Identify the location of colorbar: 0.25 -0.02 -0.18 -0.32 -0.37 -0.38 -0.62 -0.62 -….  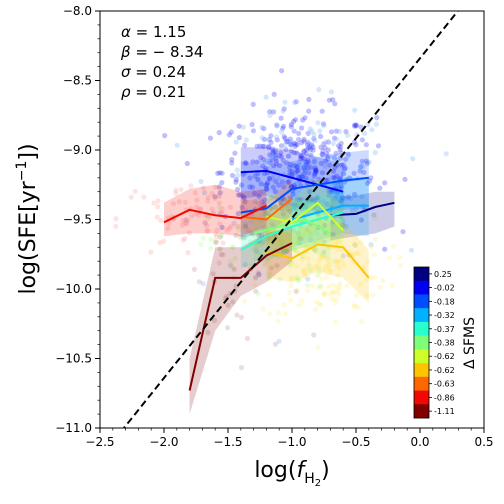
(434, 342).